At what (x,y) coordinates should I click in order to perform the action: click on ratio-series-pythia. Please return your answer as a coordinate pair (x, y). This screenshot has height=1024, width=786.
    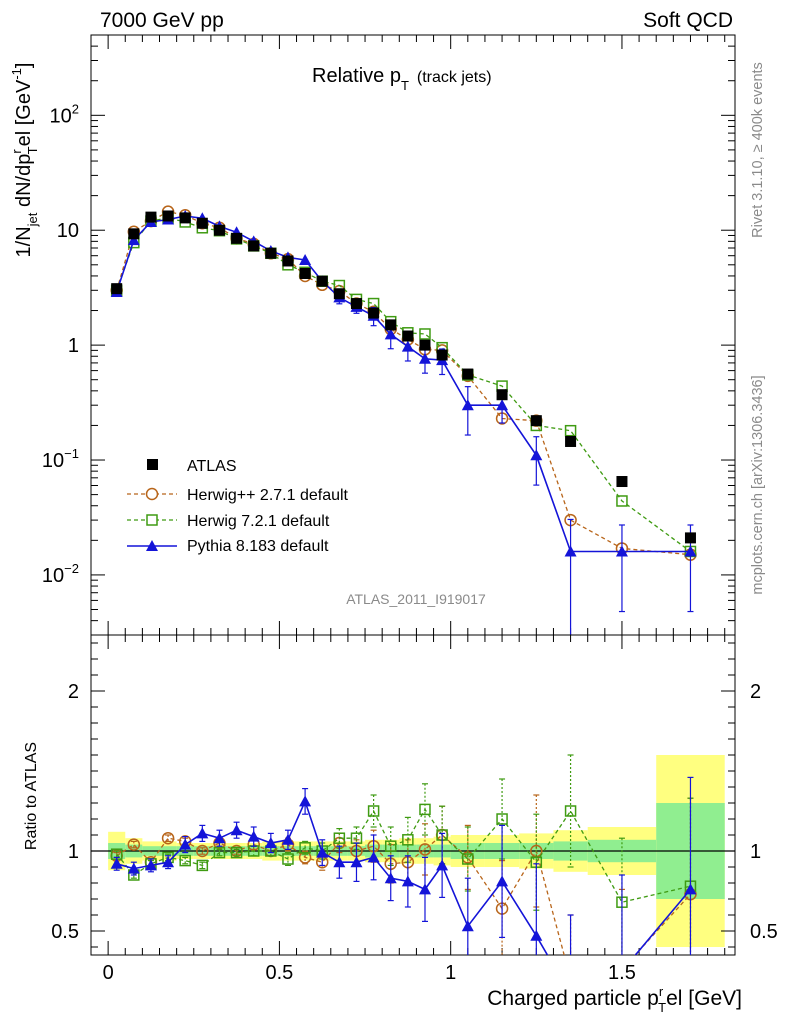
    Looking at the image, I should click on (403, 865).